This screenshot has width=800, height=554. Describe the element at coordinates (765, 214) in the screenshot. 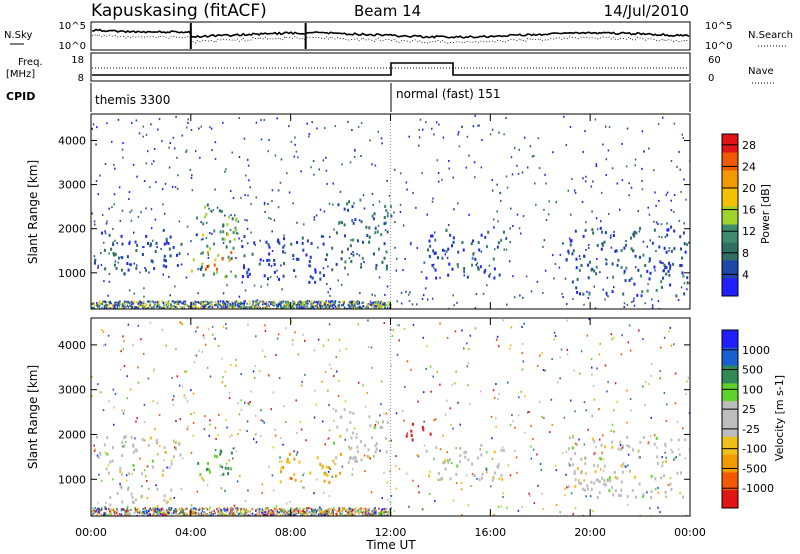

I see `power-colorbar-label: Power [dB]` at that location.